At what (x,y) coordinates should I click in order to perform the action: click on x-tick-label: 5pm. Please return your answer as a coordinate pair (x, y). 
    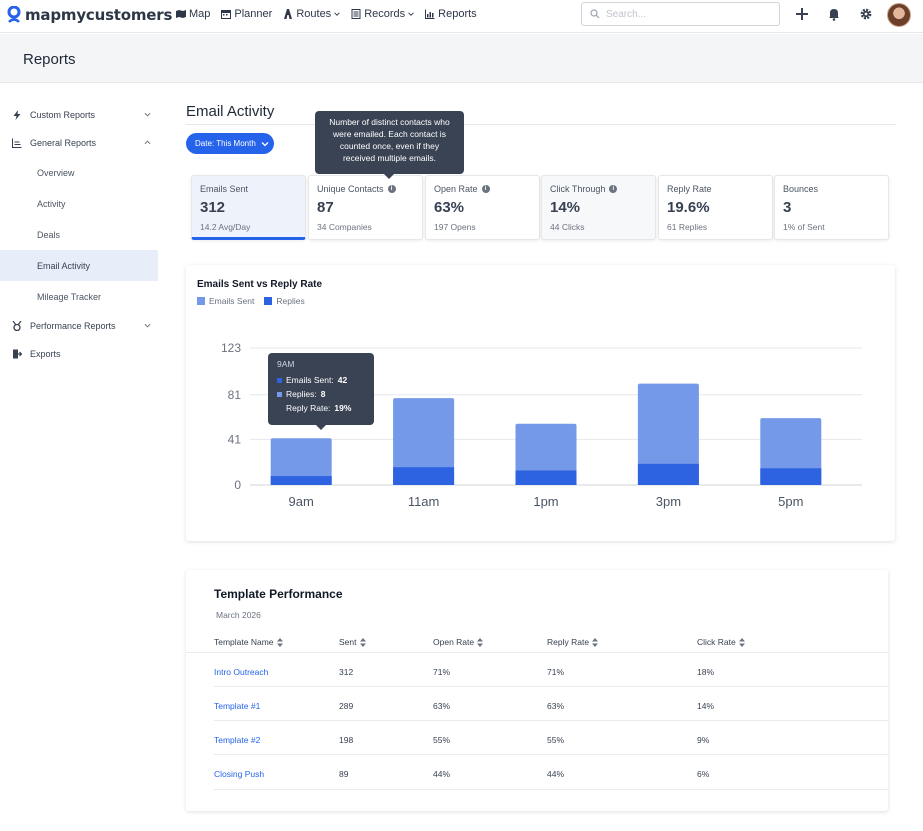
    Looking at the image, I should click on (790, 501).